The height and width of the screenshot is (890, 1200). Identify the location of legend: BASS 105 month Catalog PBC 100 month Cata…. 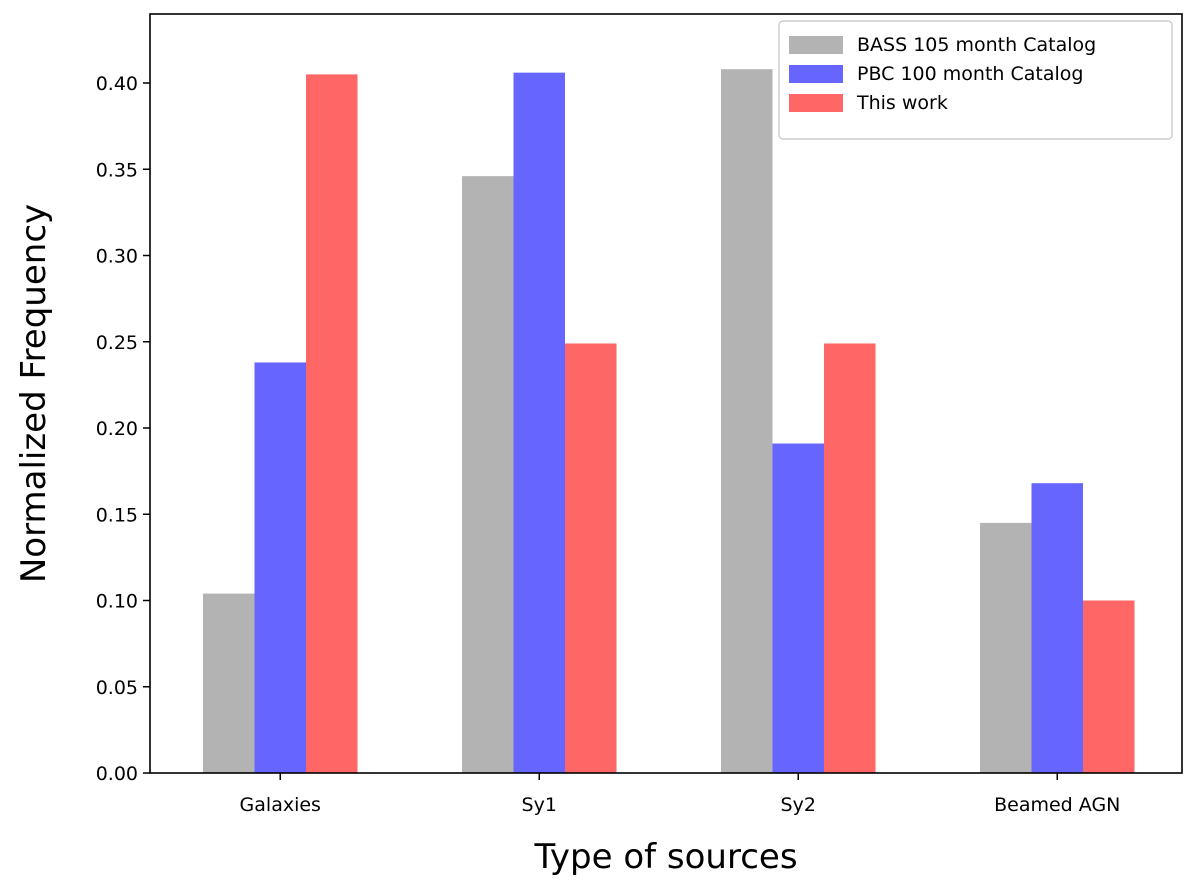
(975, 80).